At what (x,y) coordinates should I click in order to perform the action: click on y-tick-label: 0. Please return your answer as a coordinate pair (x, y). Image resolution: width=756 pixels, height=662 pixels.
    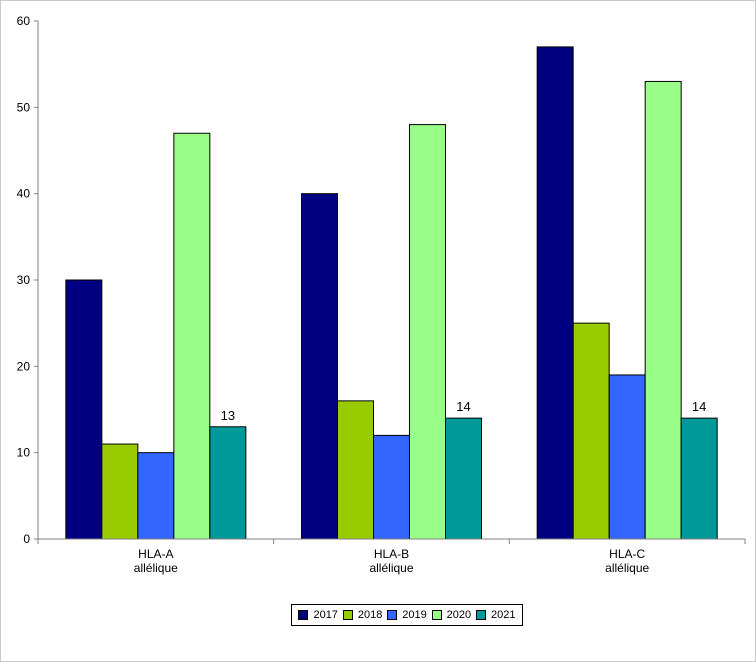
    Looking at the image, I should click on (26, 539).